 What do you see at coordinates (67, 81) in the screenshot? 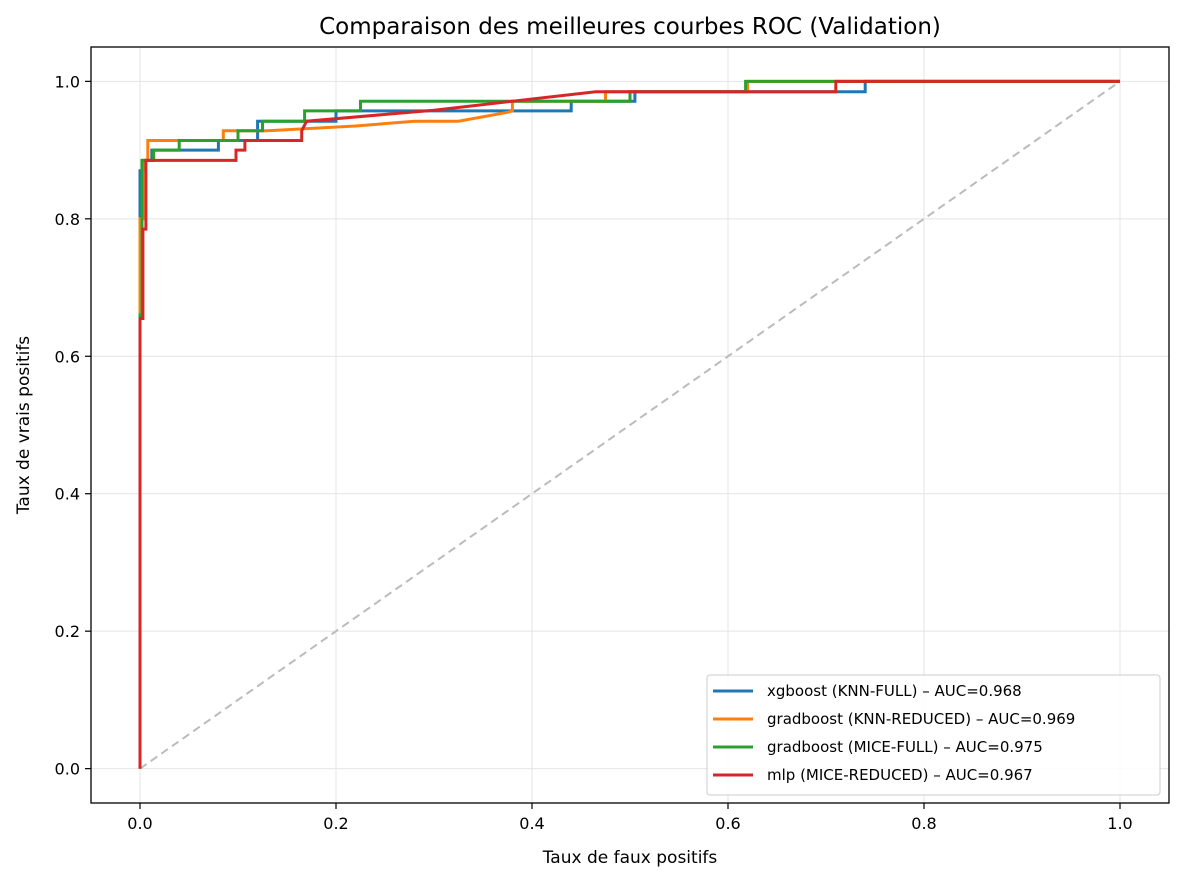
I see `y-tick-label: 1.0` at bounding box center [67, 81].